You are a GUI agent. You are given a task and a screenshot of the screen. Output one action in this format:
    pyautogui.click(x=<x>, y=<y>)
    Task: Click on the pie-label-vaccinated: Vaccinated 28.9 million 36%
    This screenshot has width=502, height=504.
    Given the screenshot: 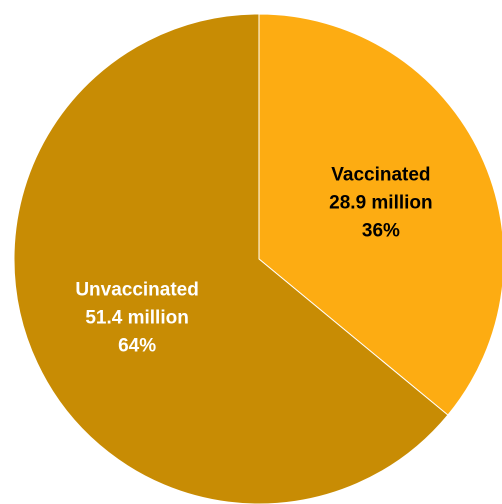 What is the action you would take?
    pyautogui.click(x=380, y=203)
    